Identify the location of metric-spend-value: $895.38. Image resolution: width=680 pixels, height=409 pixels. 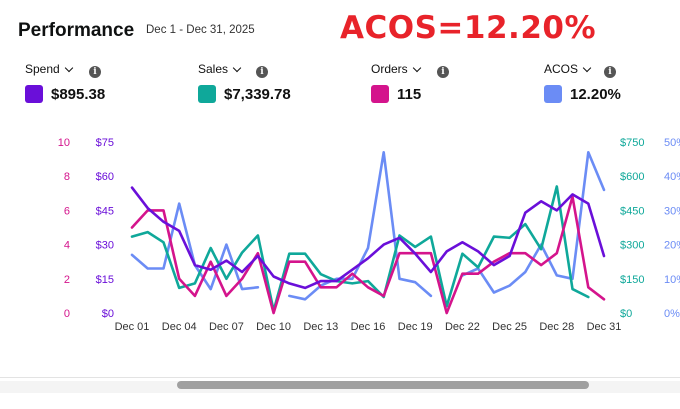
(78, 94).